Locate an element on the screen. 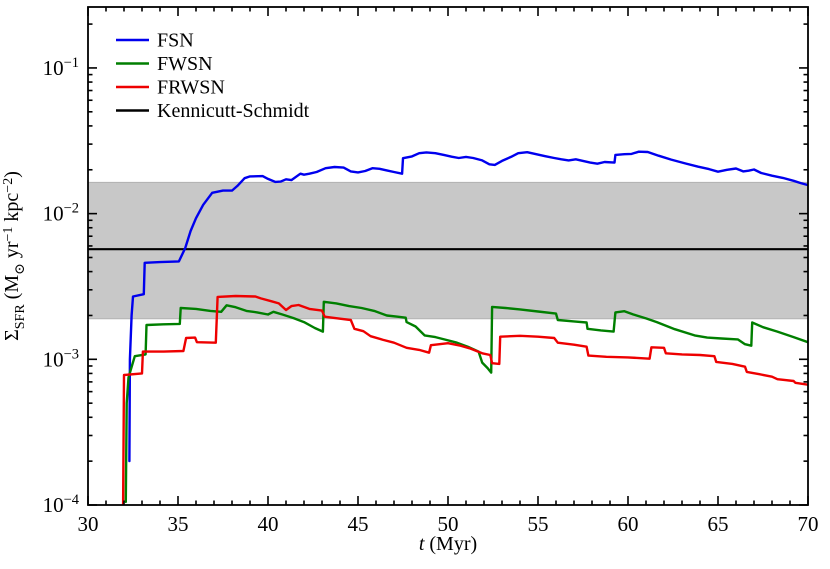  y-axis-label-part: ⊙ is located at coordinates (20, 269).